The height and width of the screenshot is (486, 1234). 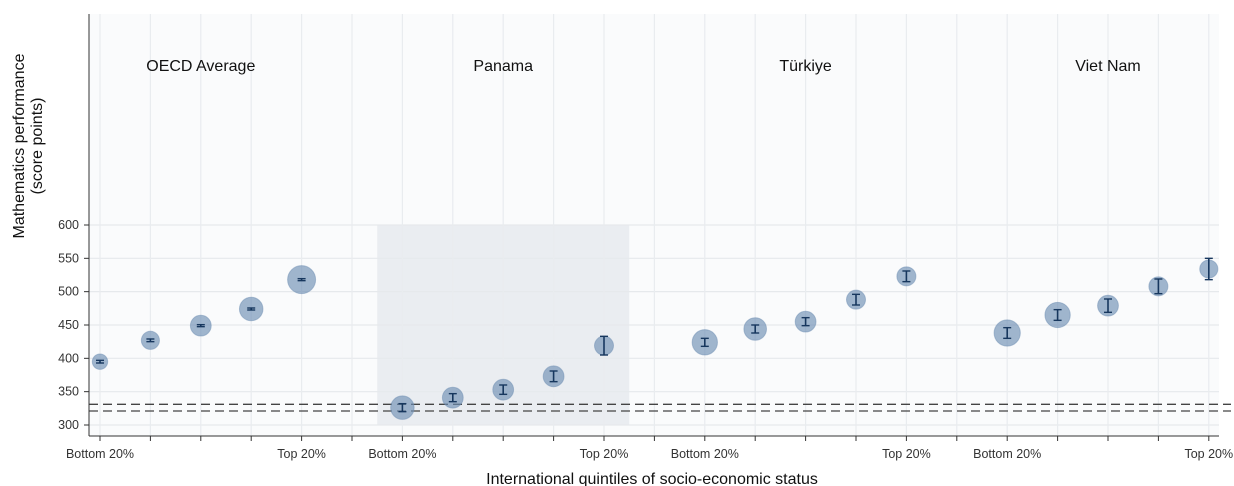 I want to click on group-labels: OECD Average Panama Türkiye Viet Nam, so click(x=643, y=66).